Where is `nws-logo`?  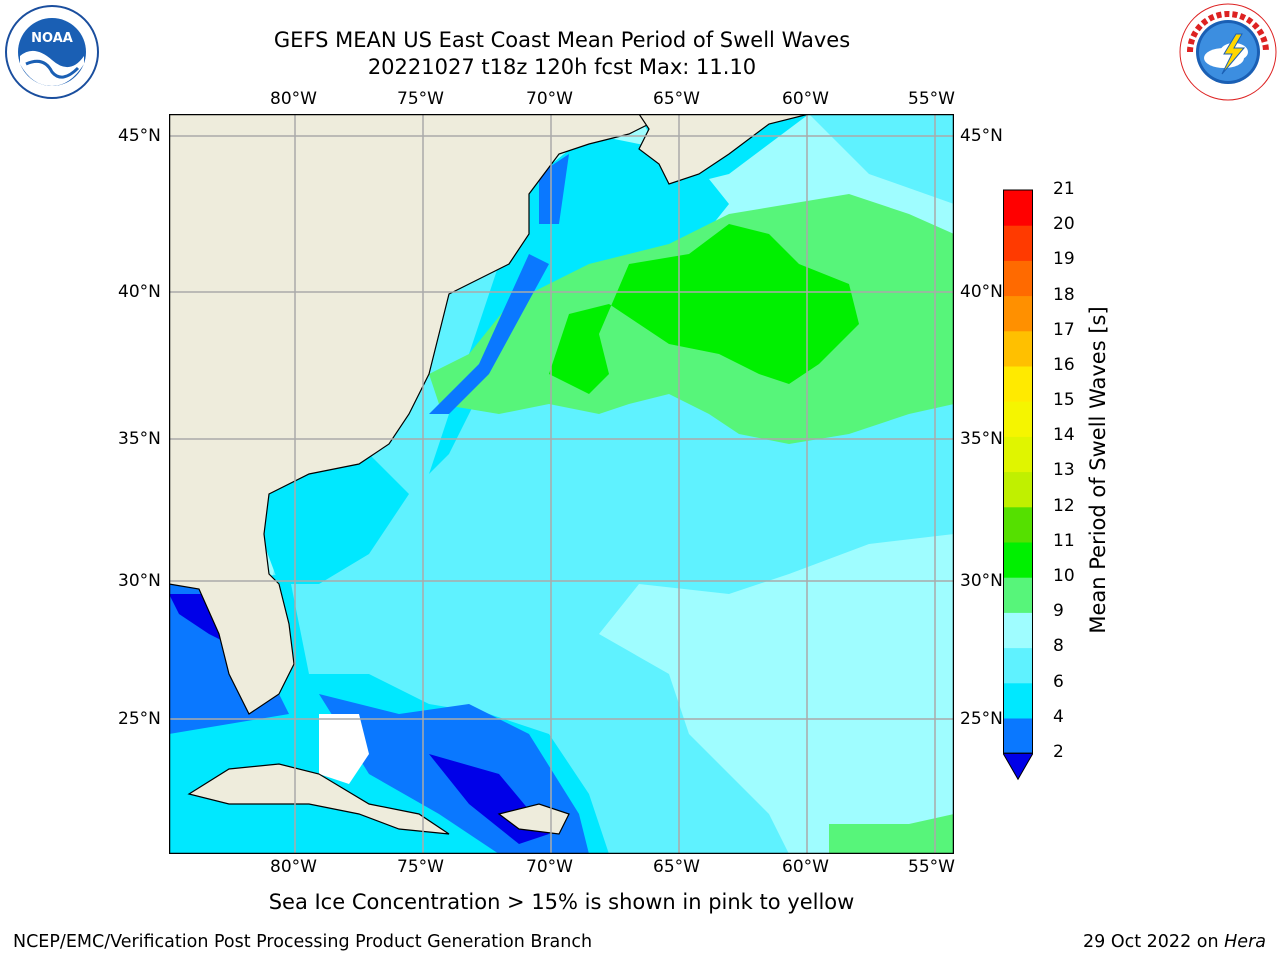 nws-logo is located at coordinates (1228, 52).